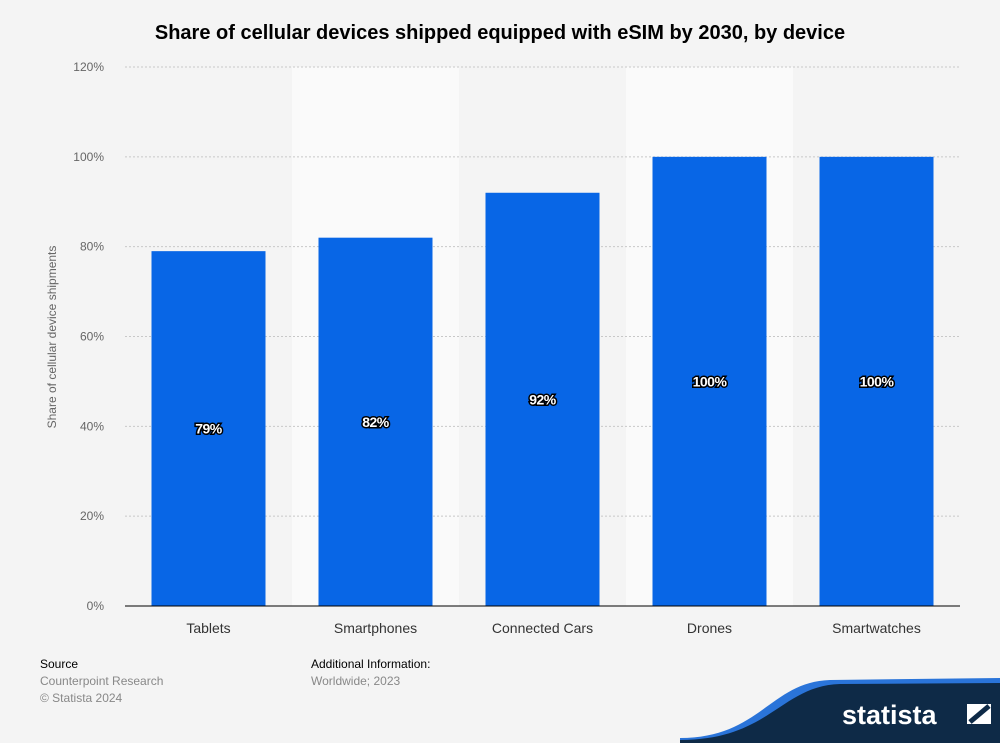  What do you see at coordinates (876, 628) in the screenshot?
I see `x-tick-label: Smartwatches` at bounding box center [876, 628].